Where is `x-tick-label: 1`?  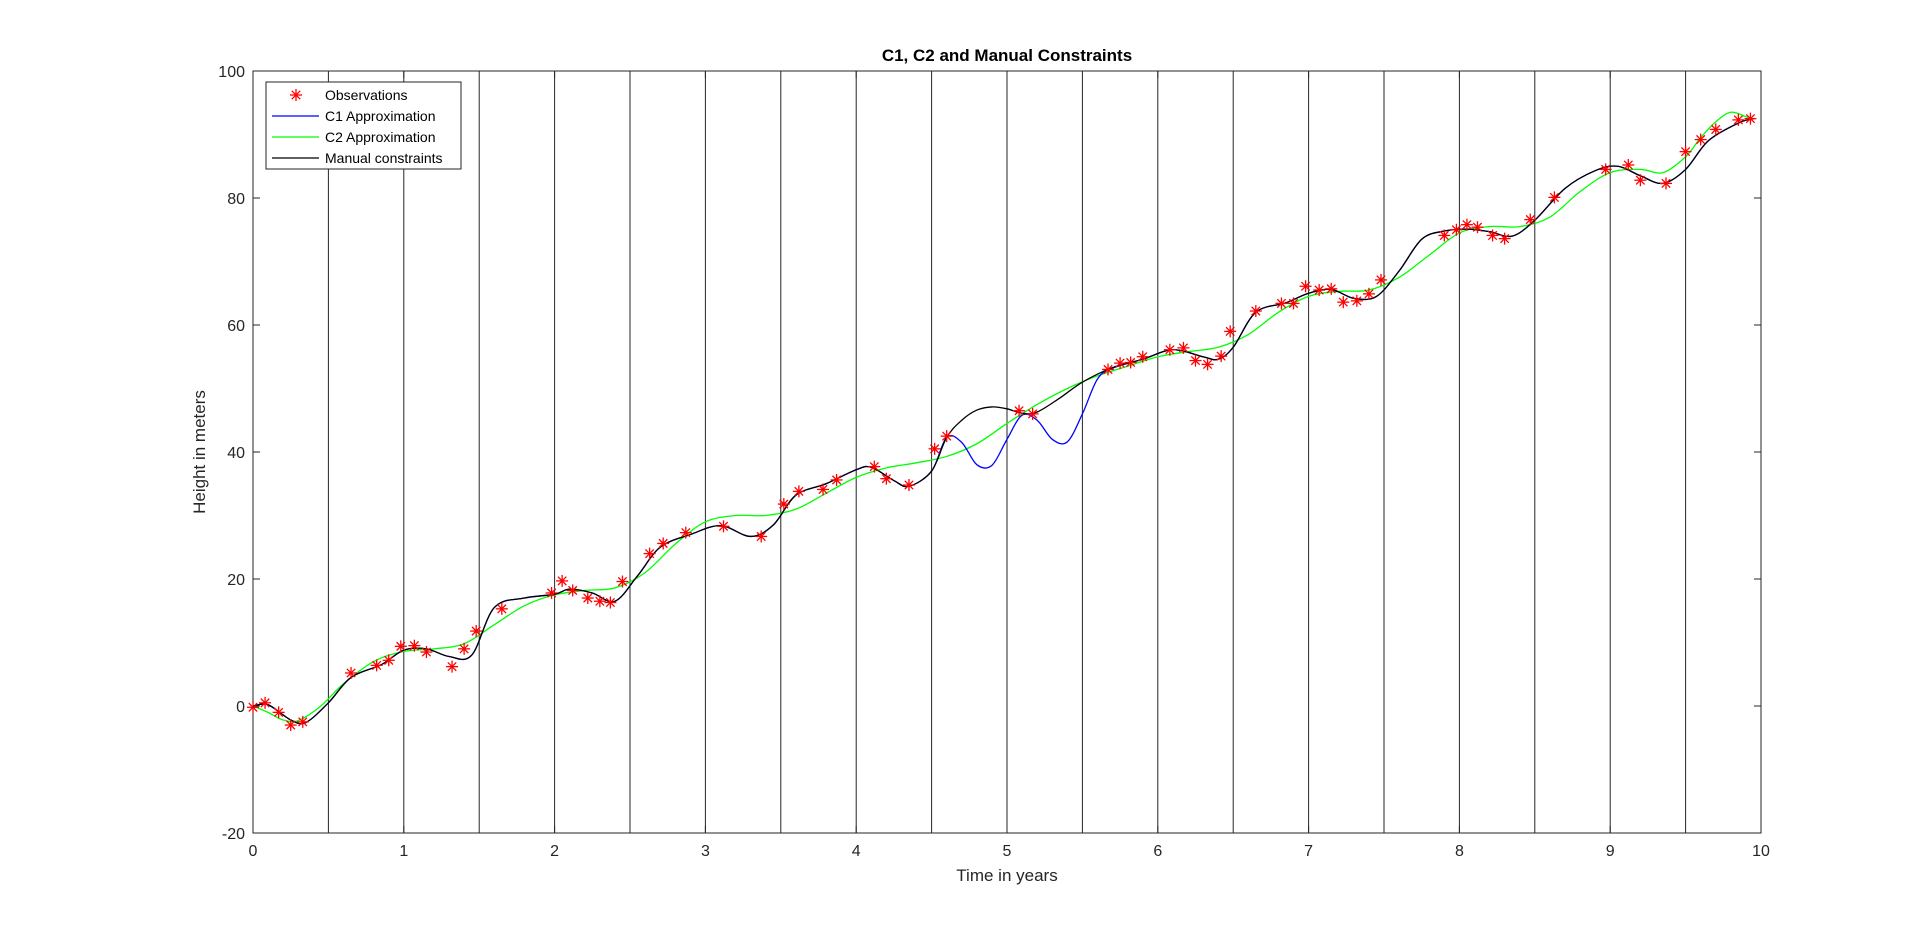
x-tick-label: 1 is located at coordinates (403, 851).